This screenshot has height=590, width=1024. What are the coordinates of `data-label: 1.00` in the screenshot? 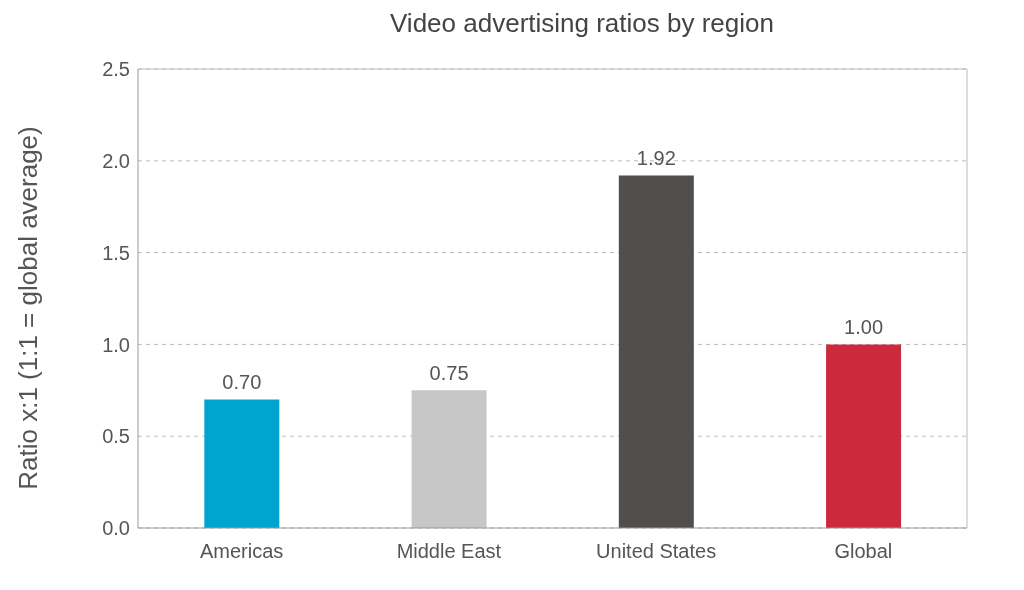 It's located at (864, 327).